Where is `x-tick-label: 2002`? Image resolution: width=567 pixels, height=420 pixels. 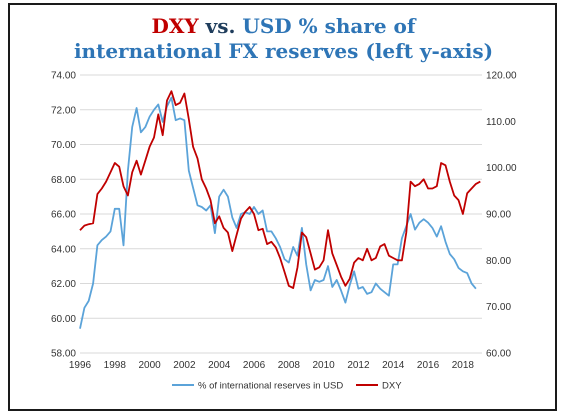 x-tick-label: 2002 is located at coordinates (184, 365).